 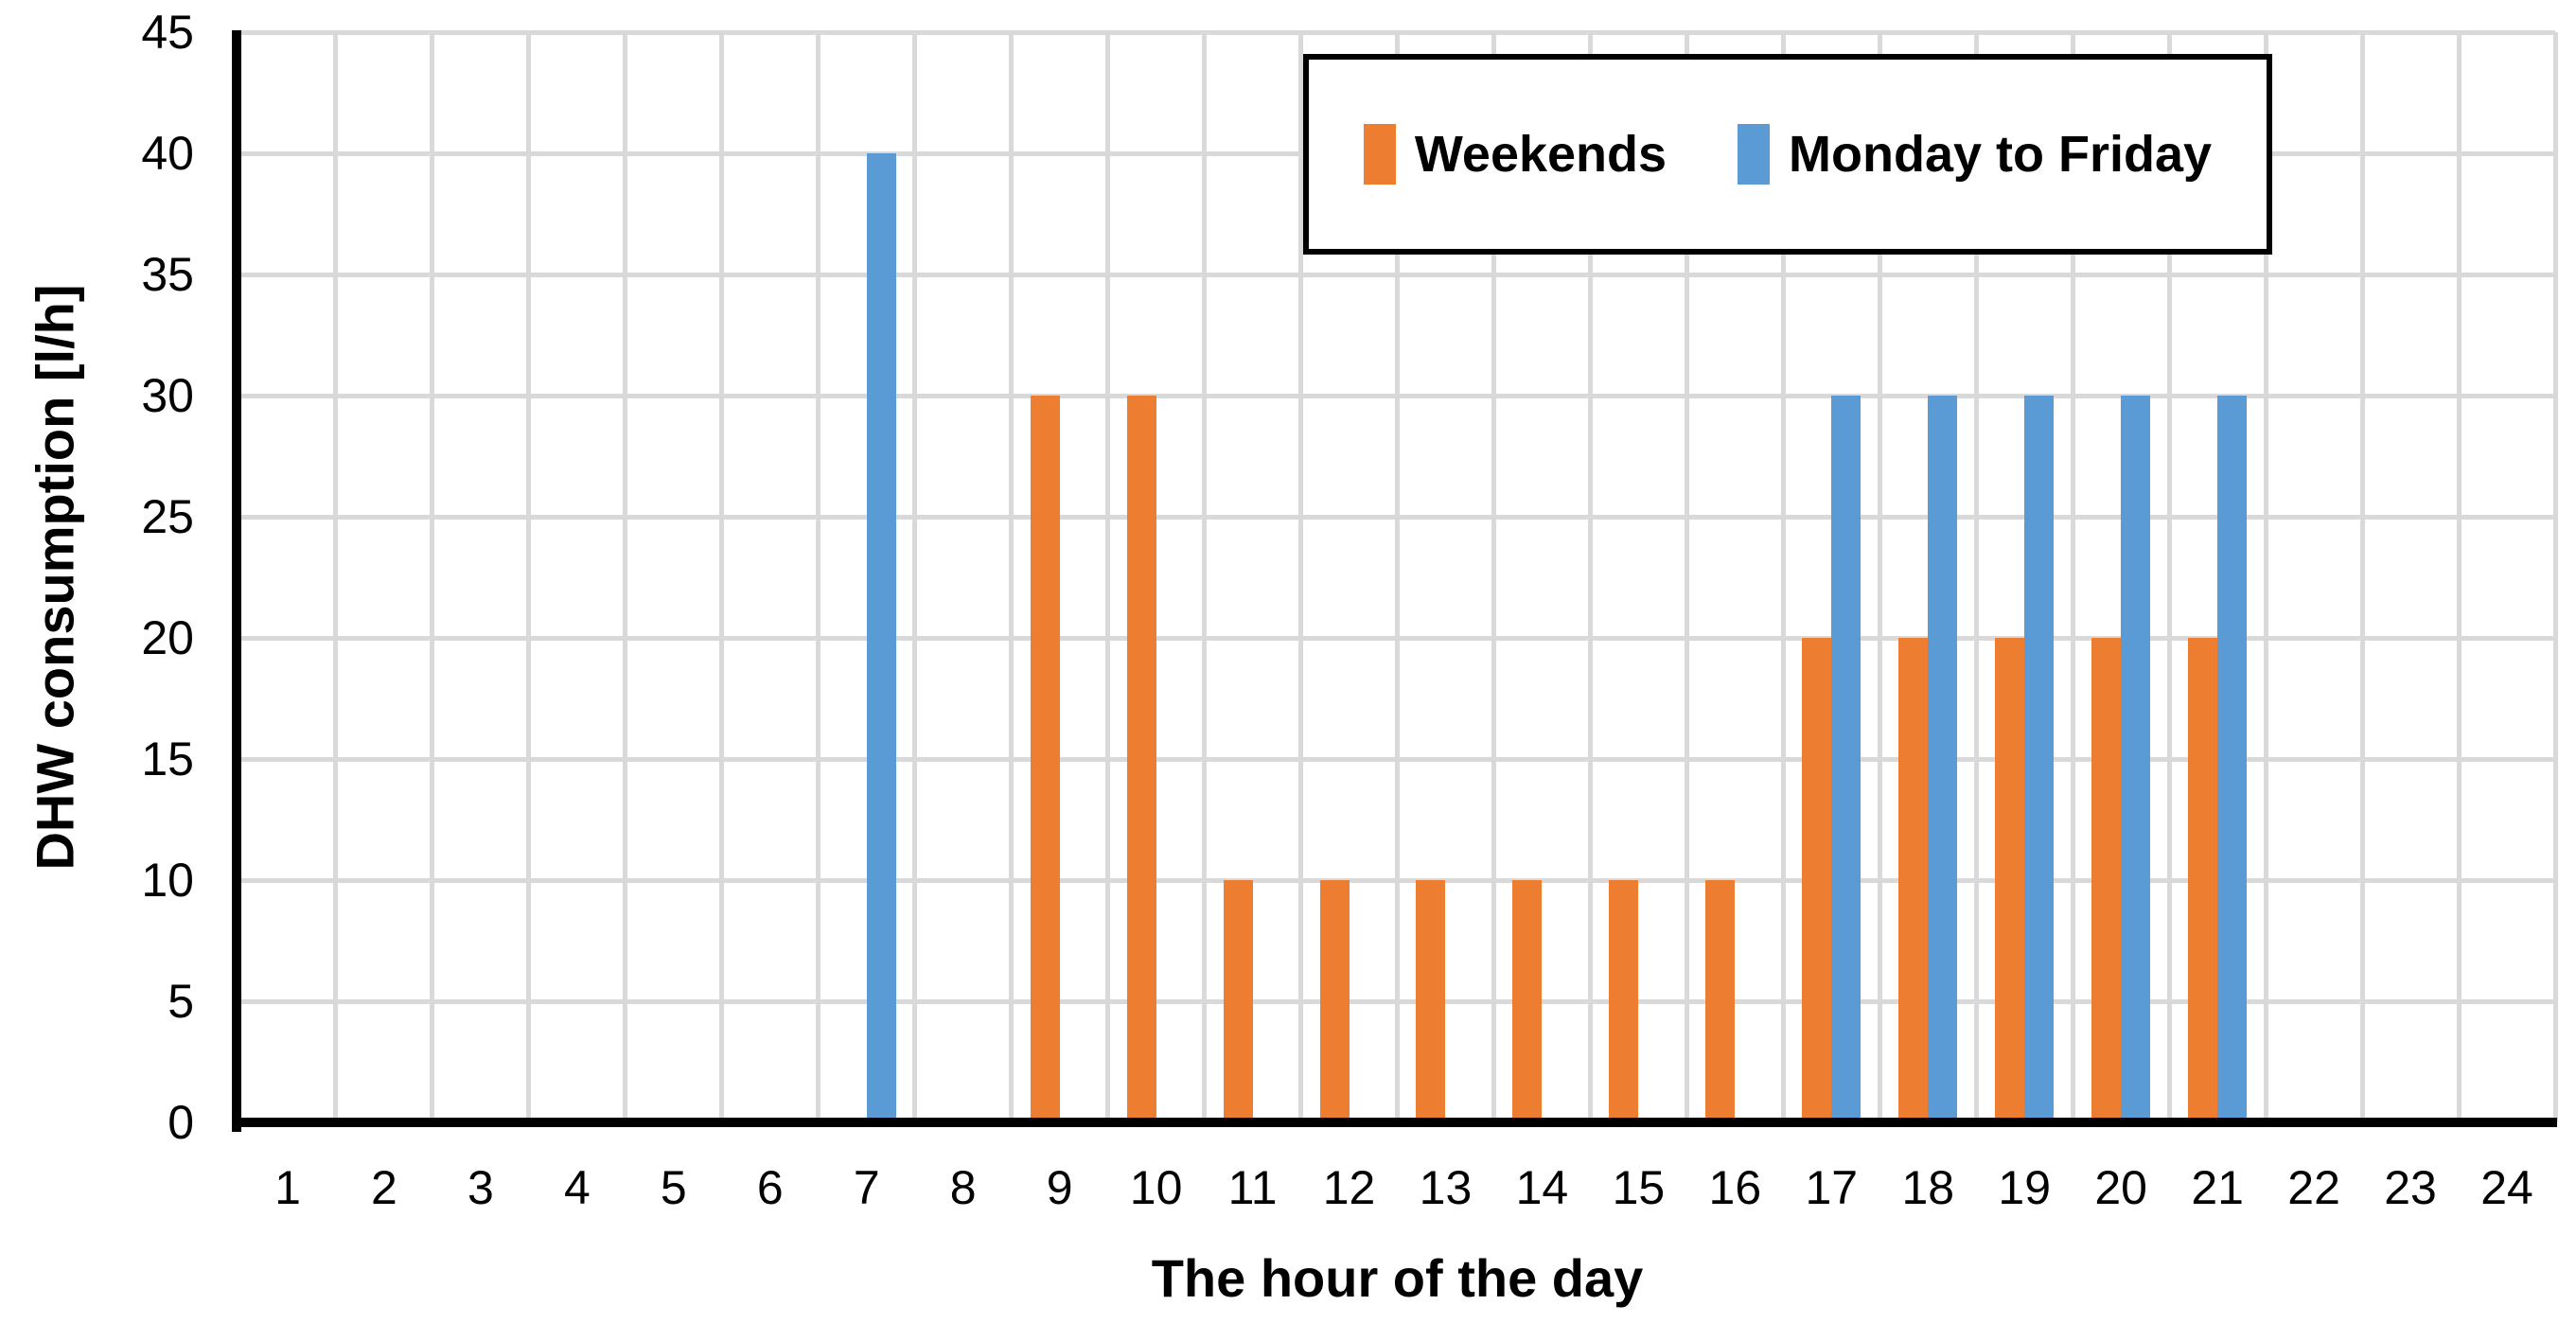 What do you see at coordinates (167, 153) in the screenshot?
I see `y-tick-label-40: 40` at bounding box center [167, 153].